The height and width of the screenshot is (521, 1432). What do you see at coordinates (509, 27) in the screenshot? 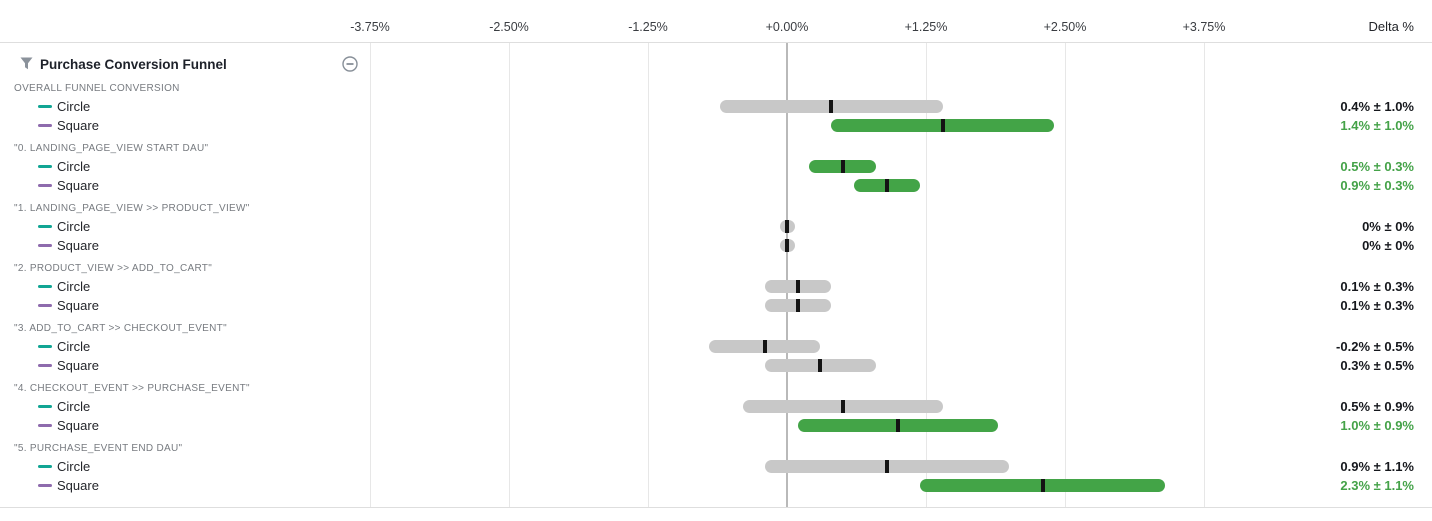
I see `axis-tick-label: -2.50%` at bounding box center [509, 27].